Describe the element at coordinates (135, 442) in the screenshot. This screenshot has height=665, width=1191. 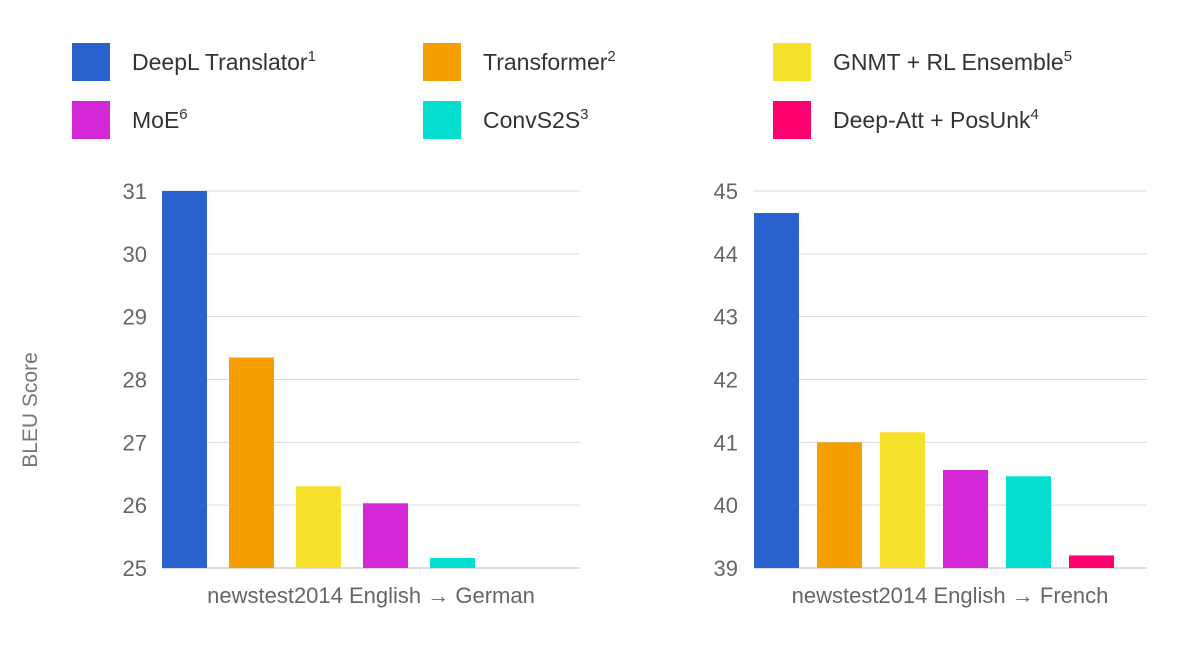
I see `y-tick-label: 27` at that location.